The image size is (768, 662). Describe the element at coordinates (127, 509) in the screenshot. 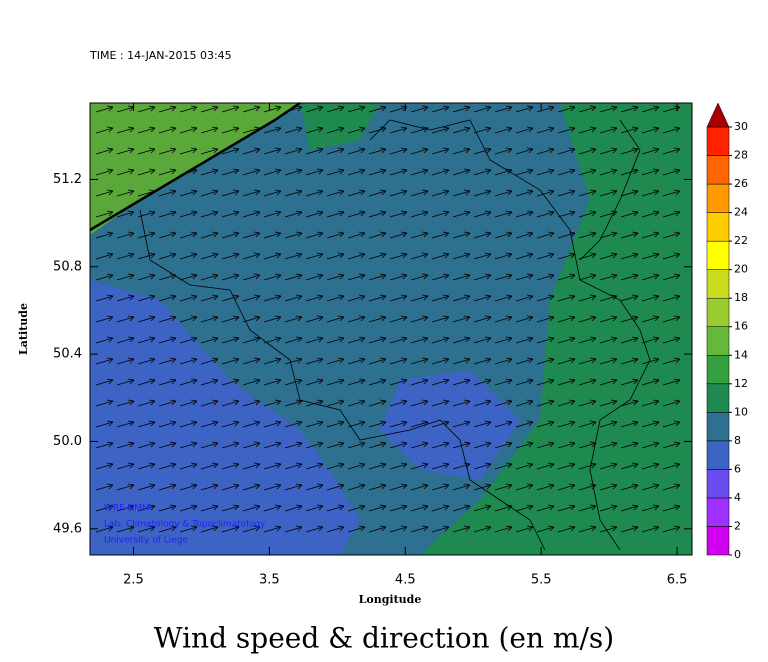

I see `credit: WRF-NMM` at that location.